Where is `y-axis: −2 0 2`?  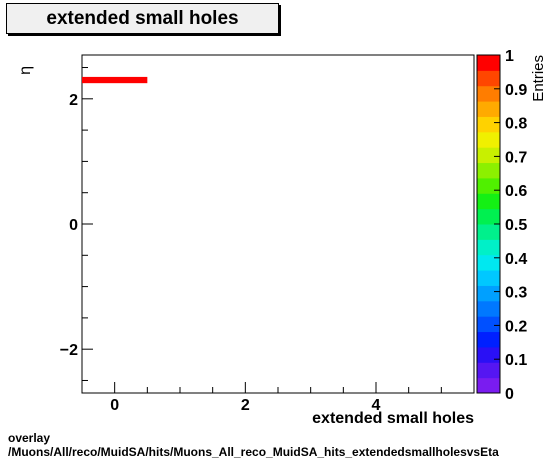
y-axis: −2 0 2 is located at coordinates (76, 224).